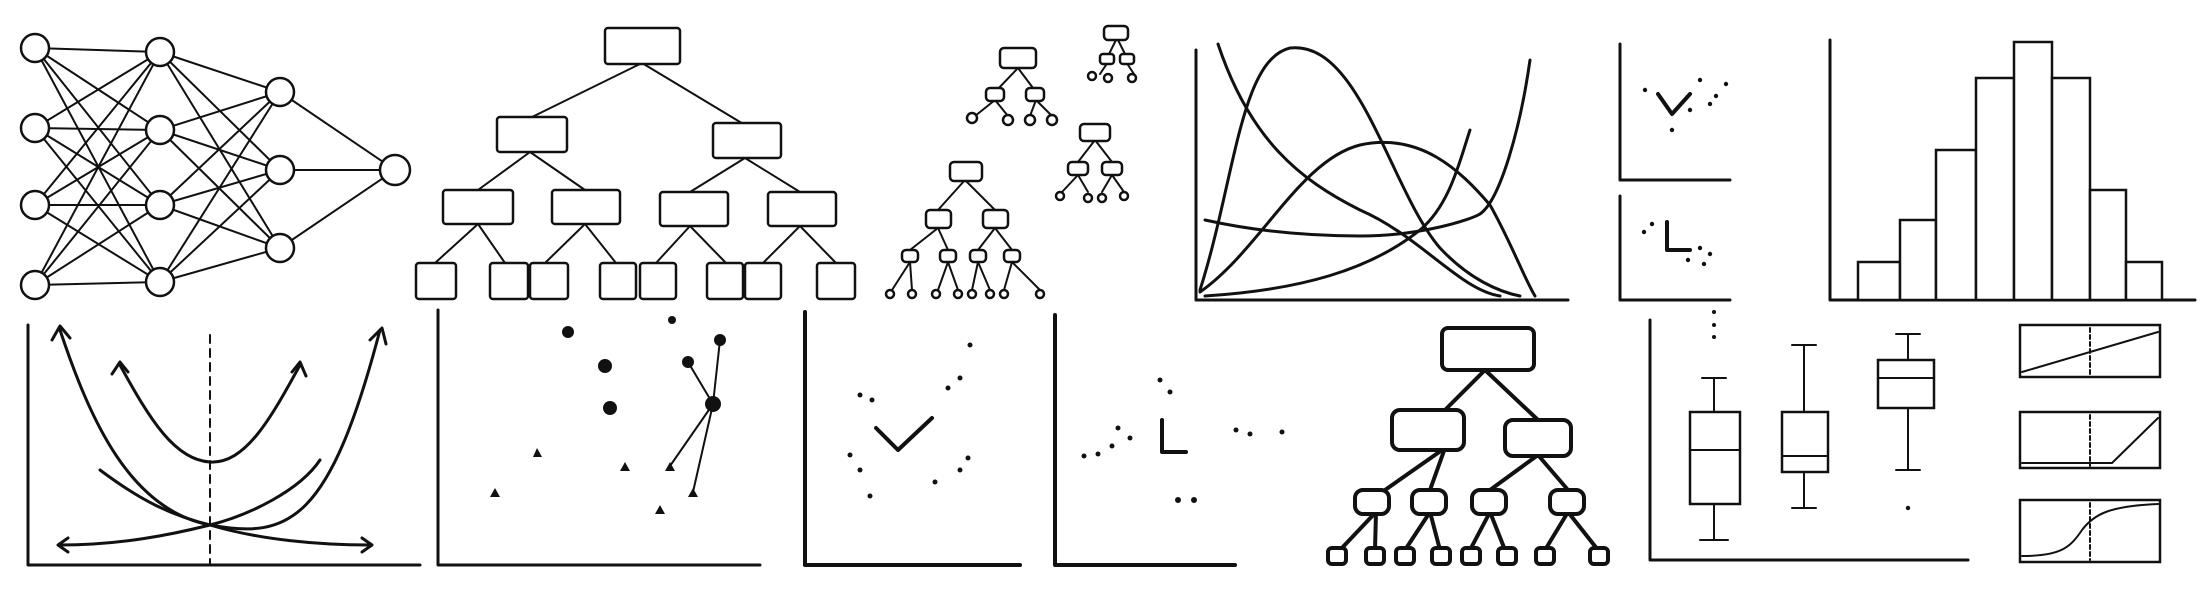  What do you see at coordinates (2090, 351) in the screenshot?
I see `activation-linear` at bounding box center [2090, 351].